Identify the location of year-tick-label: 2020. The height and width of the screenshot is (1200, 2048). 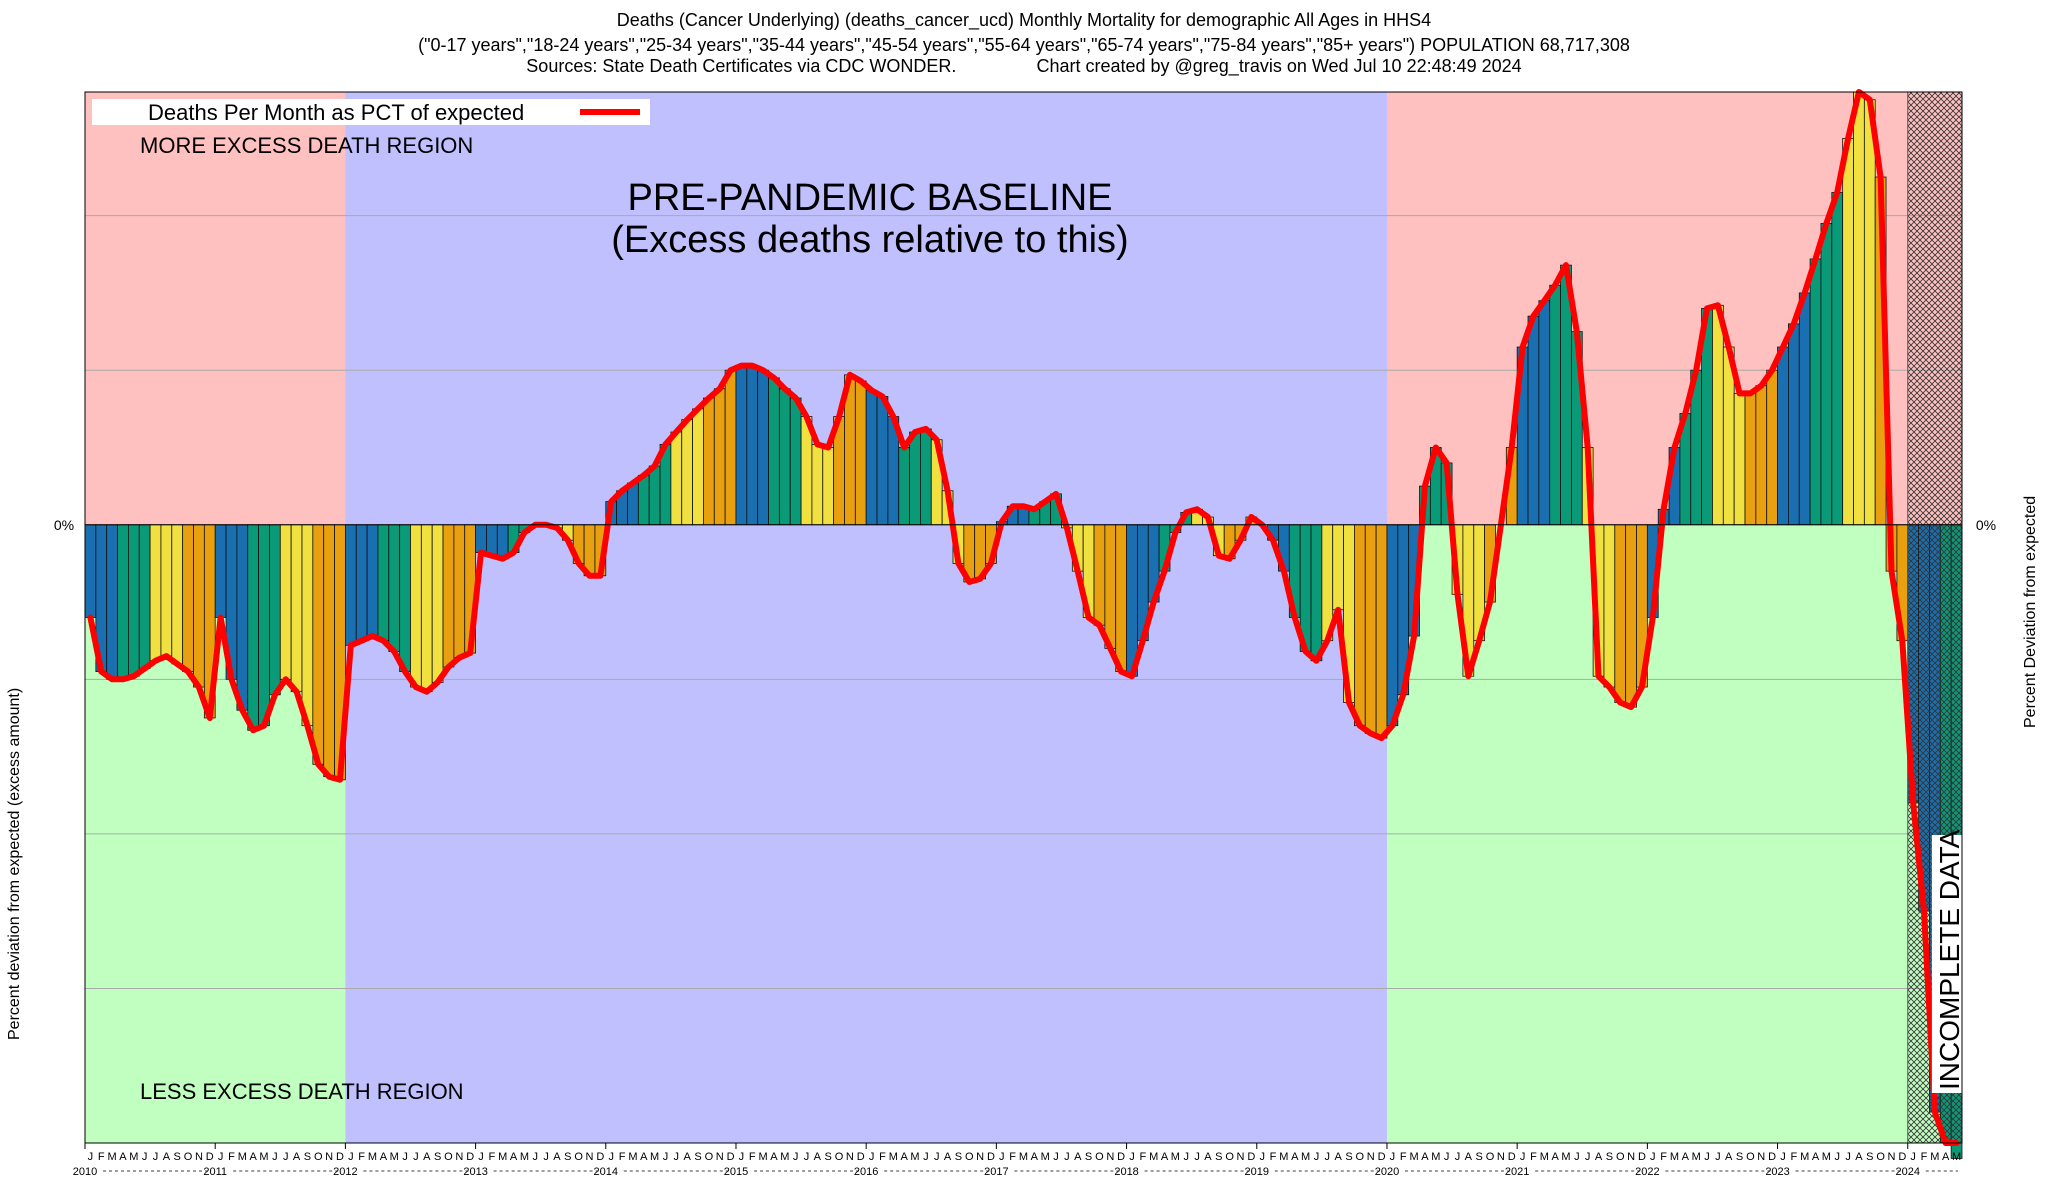
(1387, 1172).